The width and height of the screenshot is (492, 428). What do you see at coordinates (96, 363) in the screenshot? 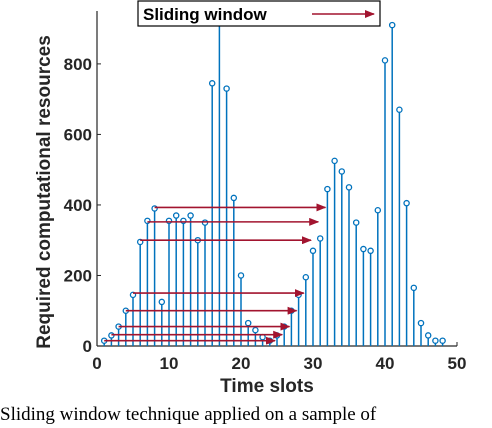
I see `x-tick-label: 0` at bounding box center [96, 363].